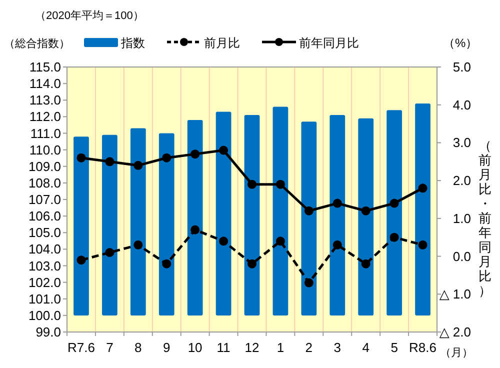 The width and height of the screenshot is (500, 368). Describe the element at coordinates (138, 347) in the screenshot. I see `x-tick-label: 8` at that location.